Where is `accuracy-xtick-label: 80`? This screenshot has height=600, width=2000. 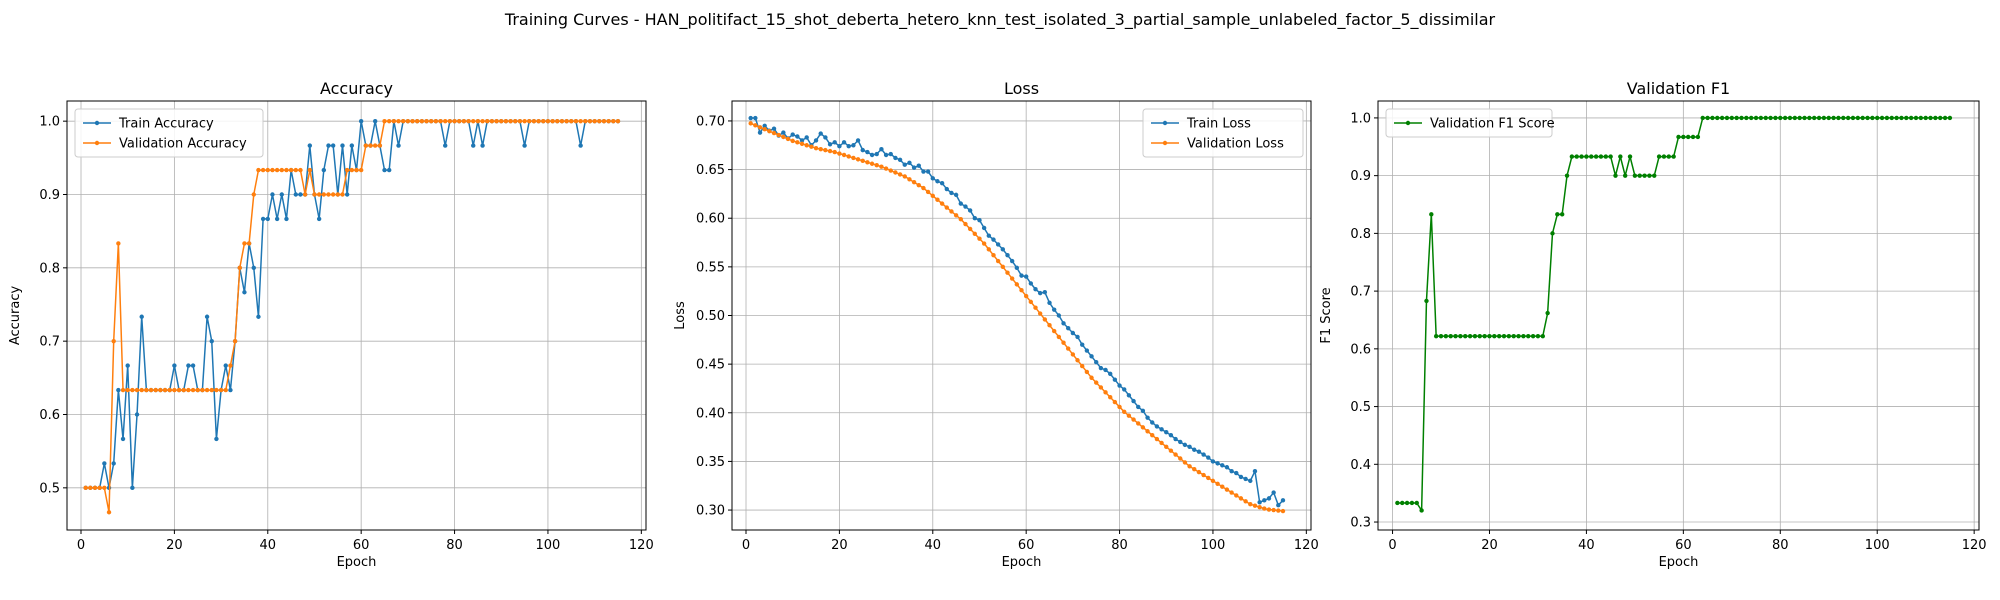
accuracy-xtick-label: 80 is located at coordinates (454, 545).